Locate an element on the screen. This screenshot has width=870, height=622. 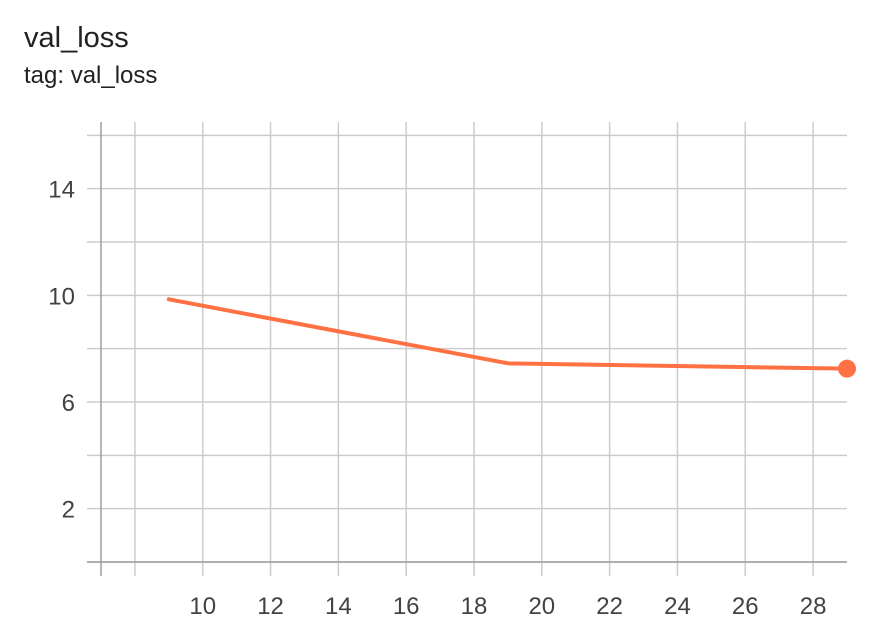
series-line is located at coordinates (507, 334).